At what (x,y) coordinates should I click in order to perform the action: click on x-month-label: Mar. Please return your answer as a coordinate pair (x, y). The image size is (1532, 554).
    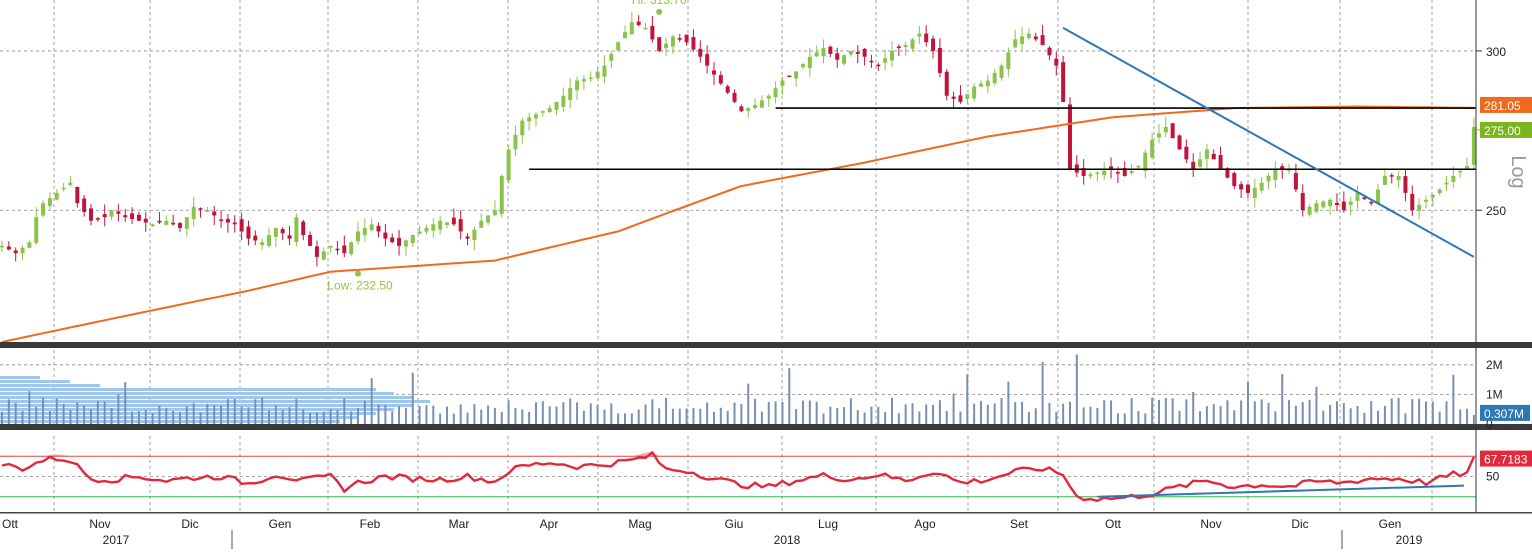
    Looking at the image, I should click on (459, 524).